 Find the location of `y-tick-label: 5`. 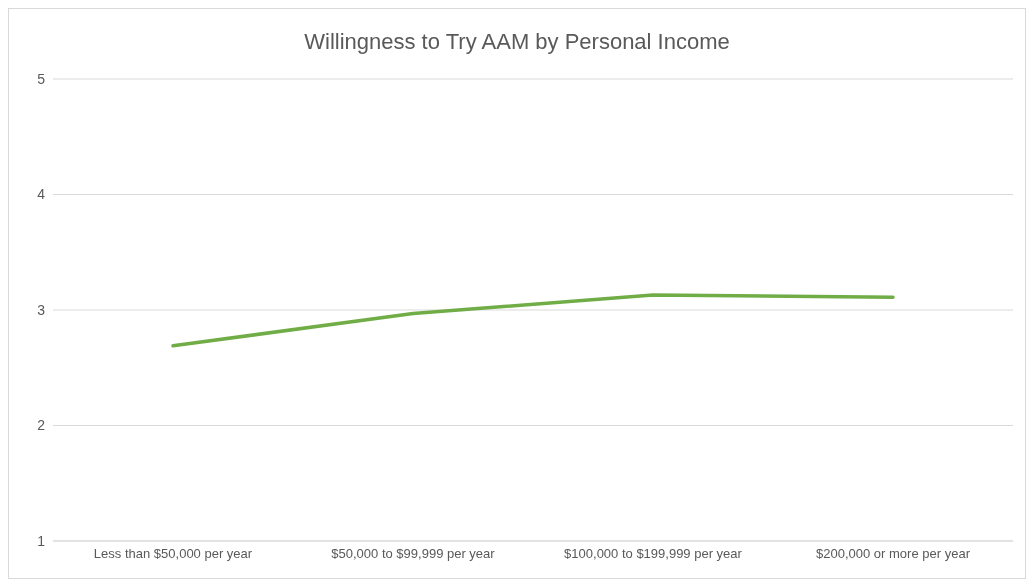

y-tick-label: 5 is located at coordinates (41, 78).